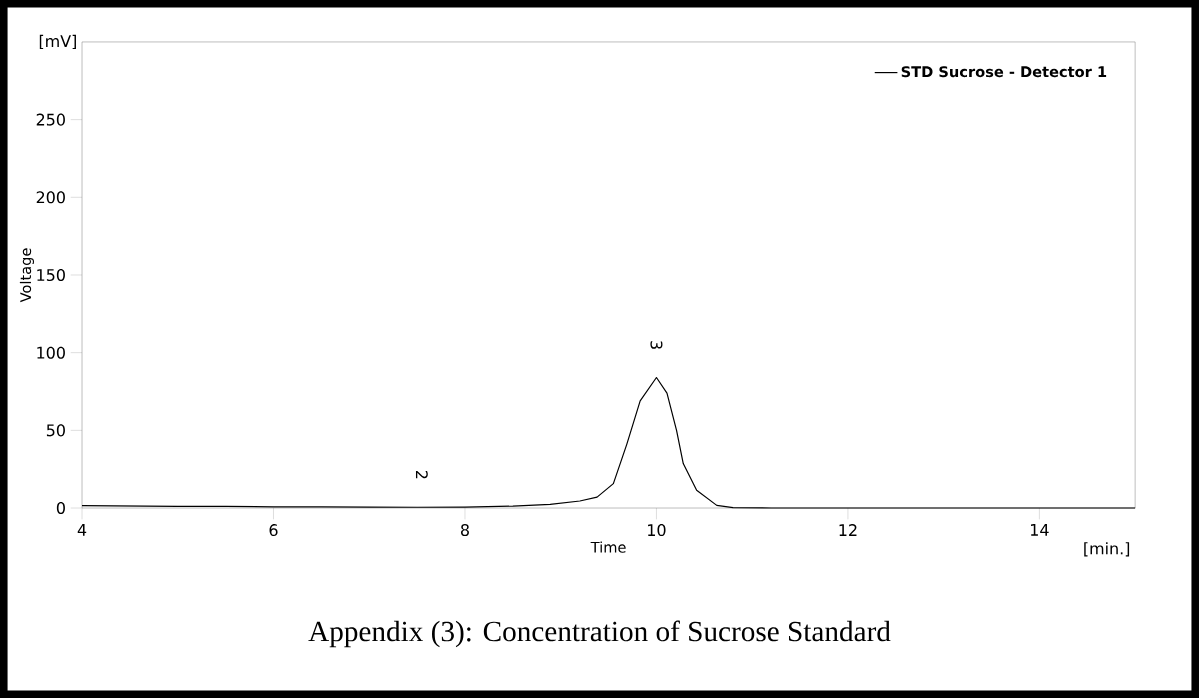  Describe the element at coordinates (82, 529) in the screenshot. I see `x-tick-label: 4` at that location.